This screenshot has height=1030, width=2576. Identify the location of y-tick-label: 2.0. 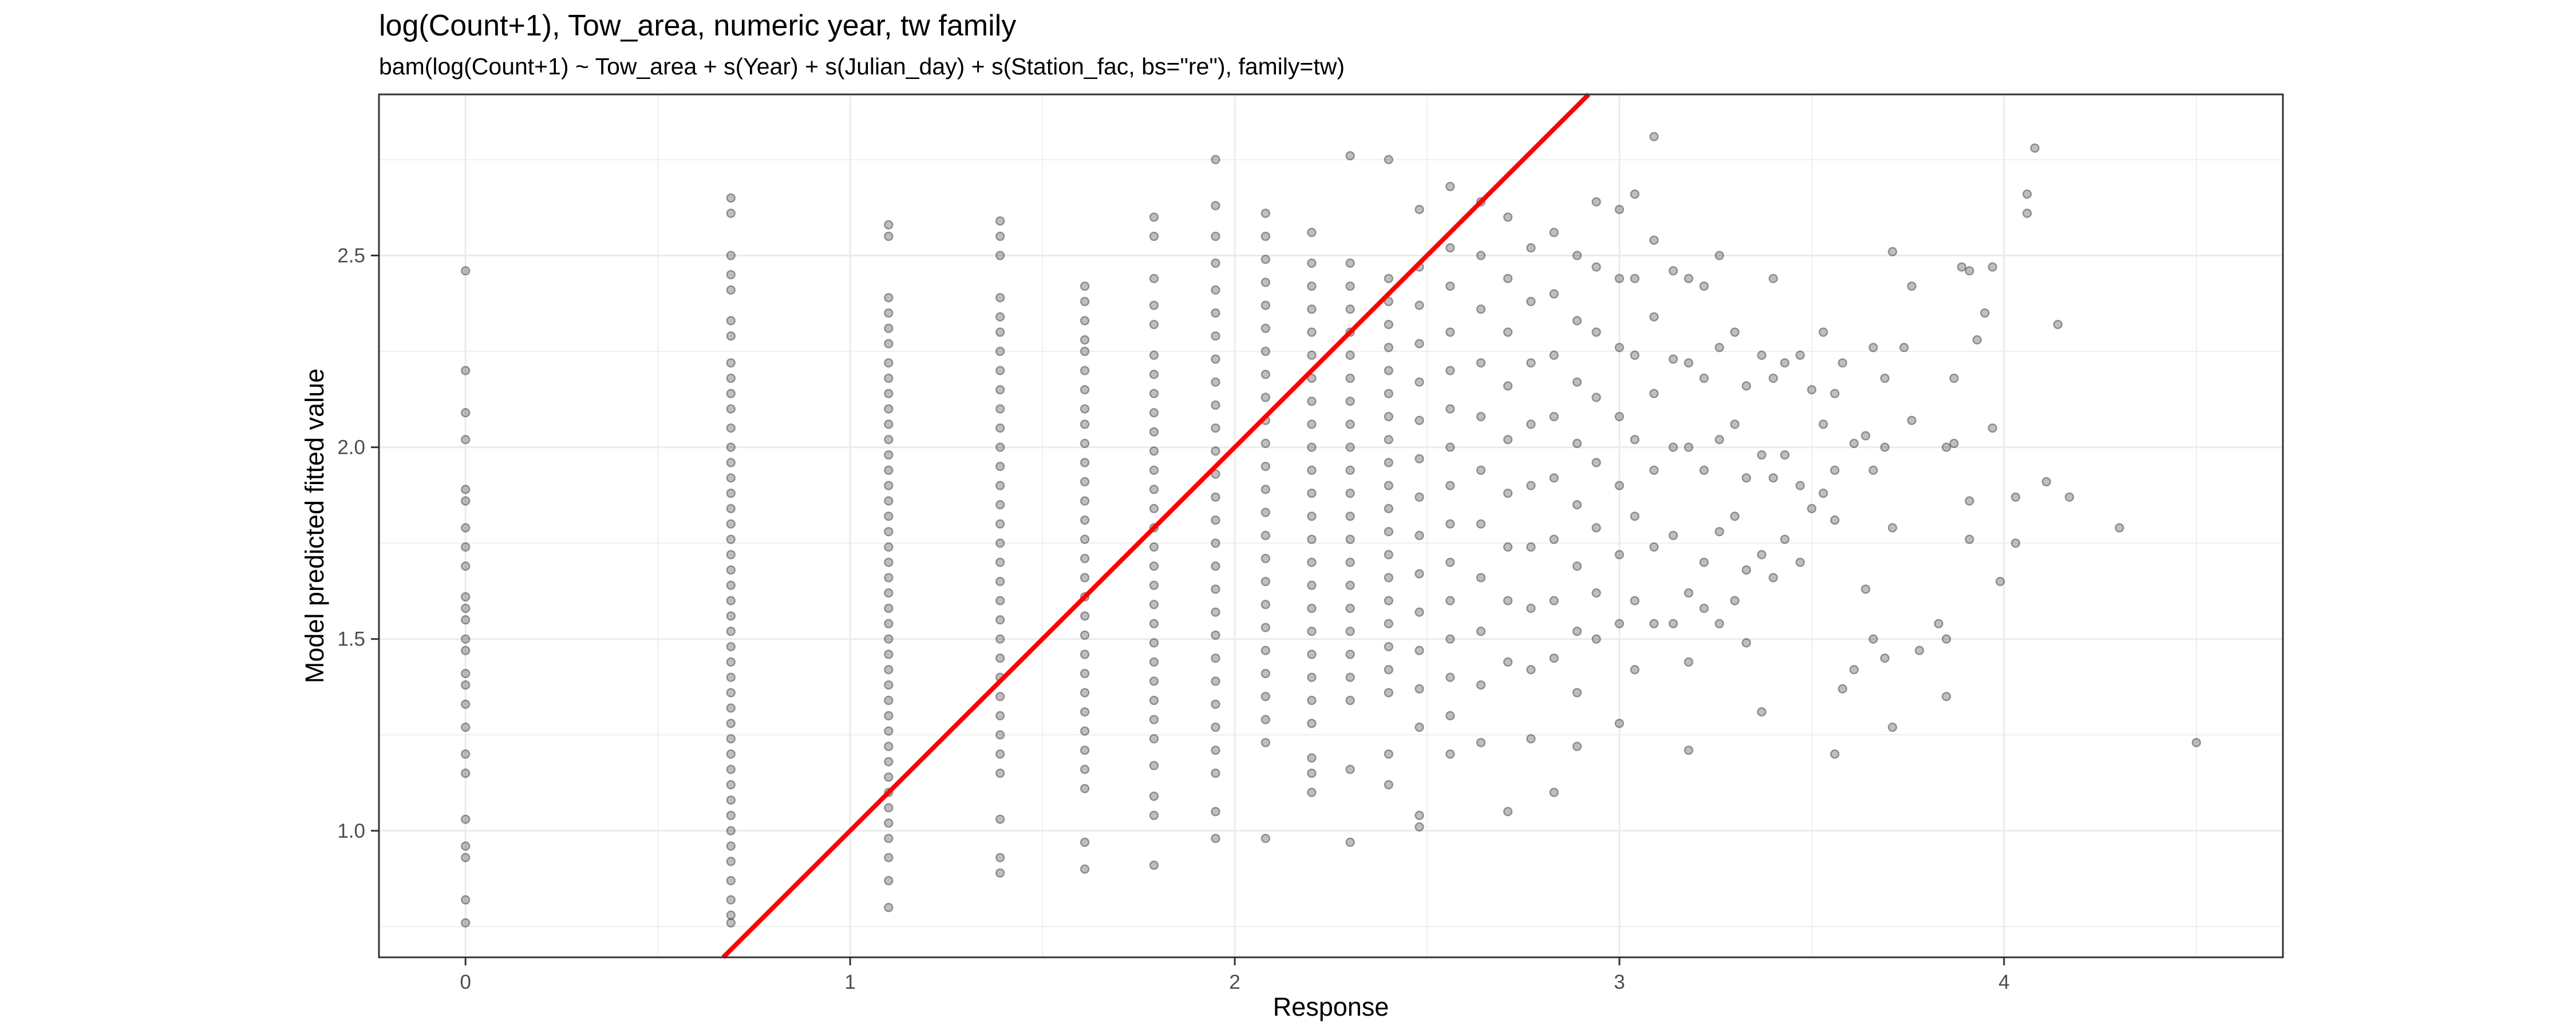
(351, 448).